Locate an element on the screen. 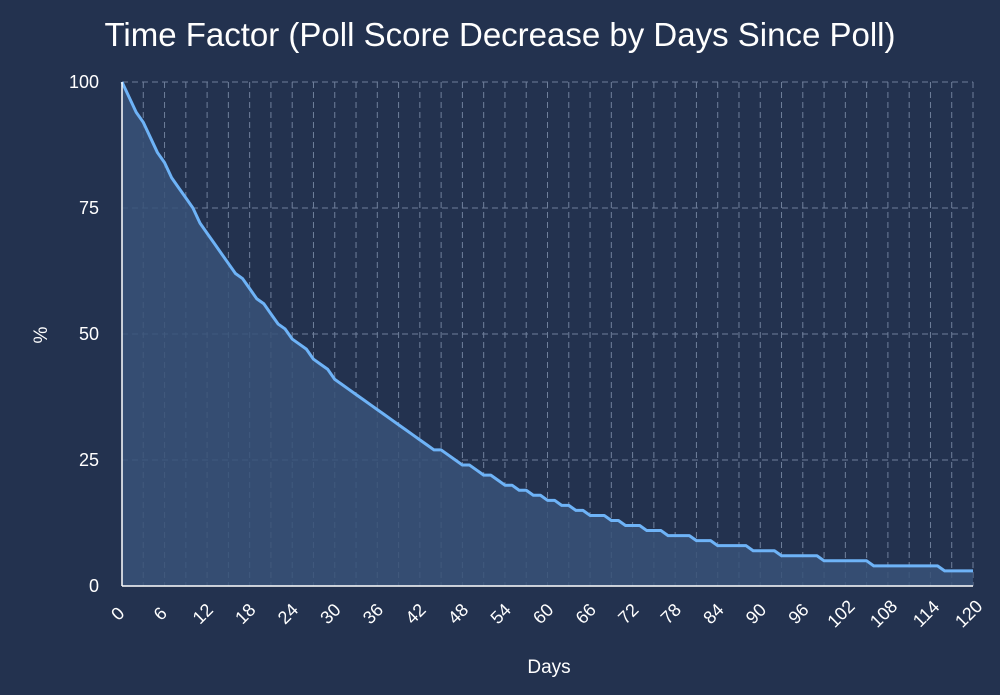 This screenshot has width=1000, height=695. x-tick-label: 60 is located at coordinates (543, 614).